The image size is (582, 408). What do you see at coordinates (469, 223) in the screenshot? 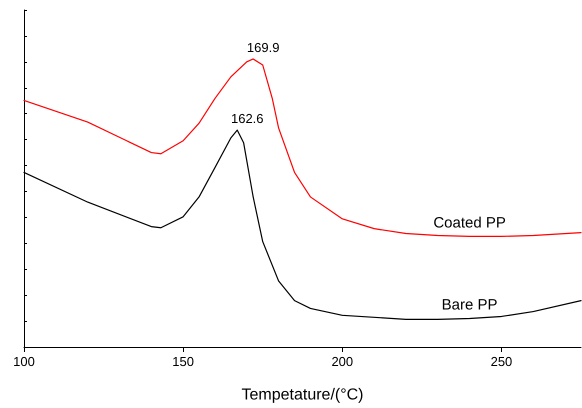
I see `series-label: Coated PP` at bounding box center [469, 223].